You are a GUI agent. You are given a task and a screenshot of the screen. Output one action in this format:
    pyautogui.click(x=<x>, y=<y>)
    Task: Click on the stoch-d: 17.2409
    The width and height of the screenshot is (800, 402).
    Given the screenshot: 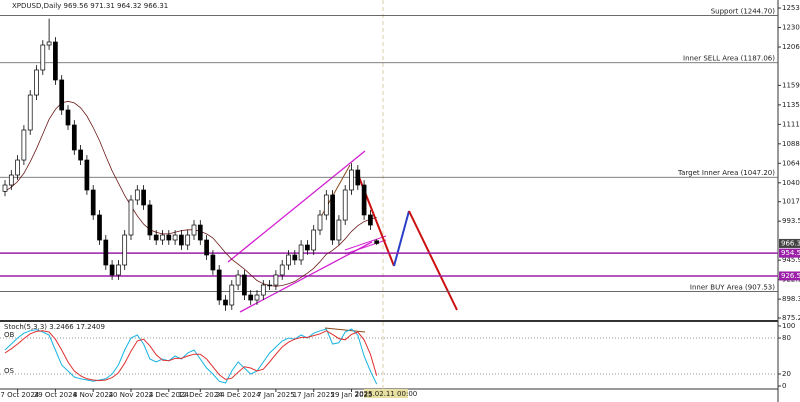 What is the action you would take?
    pyautogui.click(x=90, y=327)
    